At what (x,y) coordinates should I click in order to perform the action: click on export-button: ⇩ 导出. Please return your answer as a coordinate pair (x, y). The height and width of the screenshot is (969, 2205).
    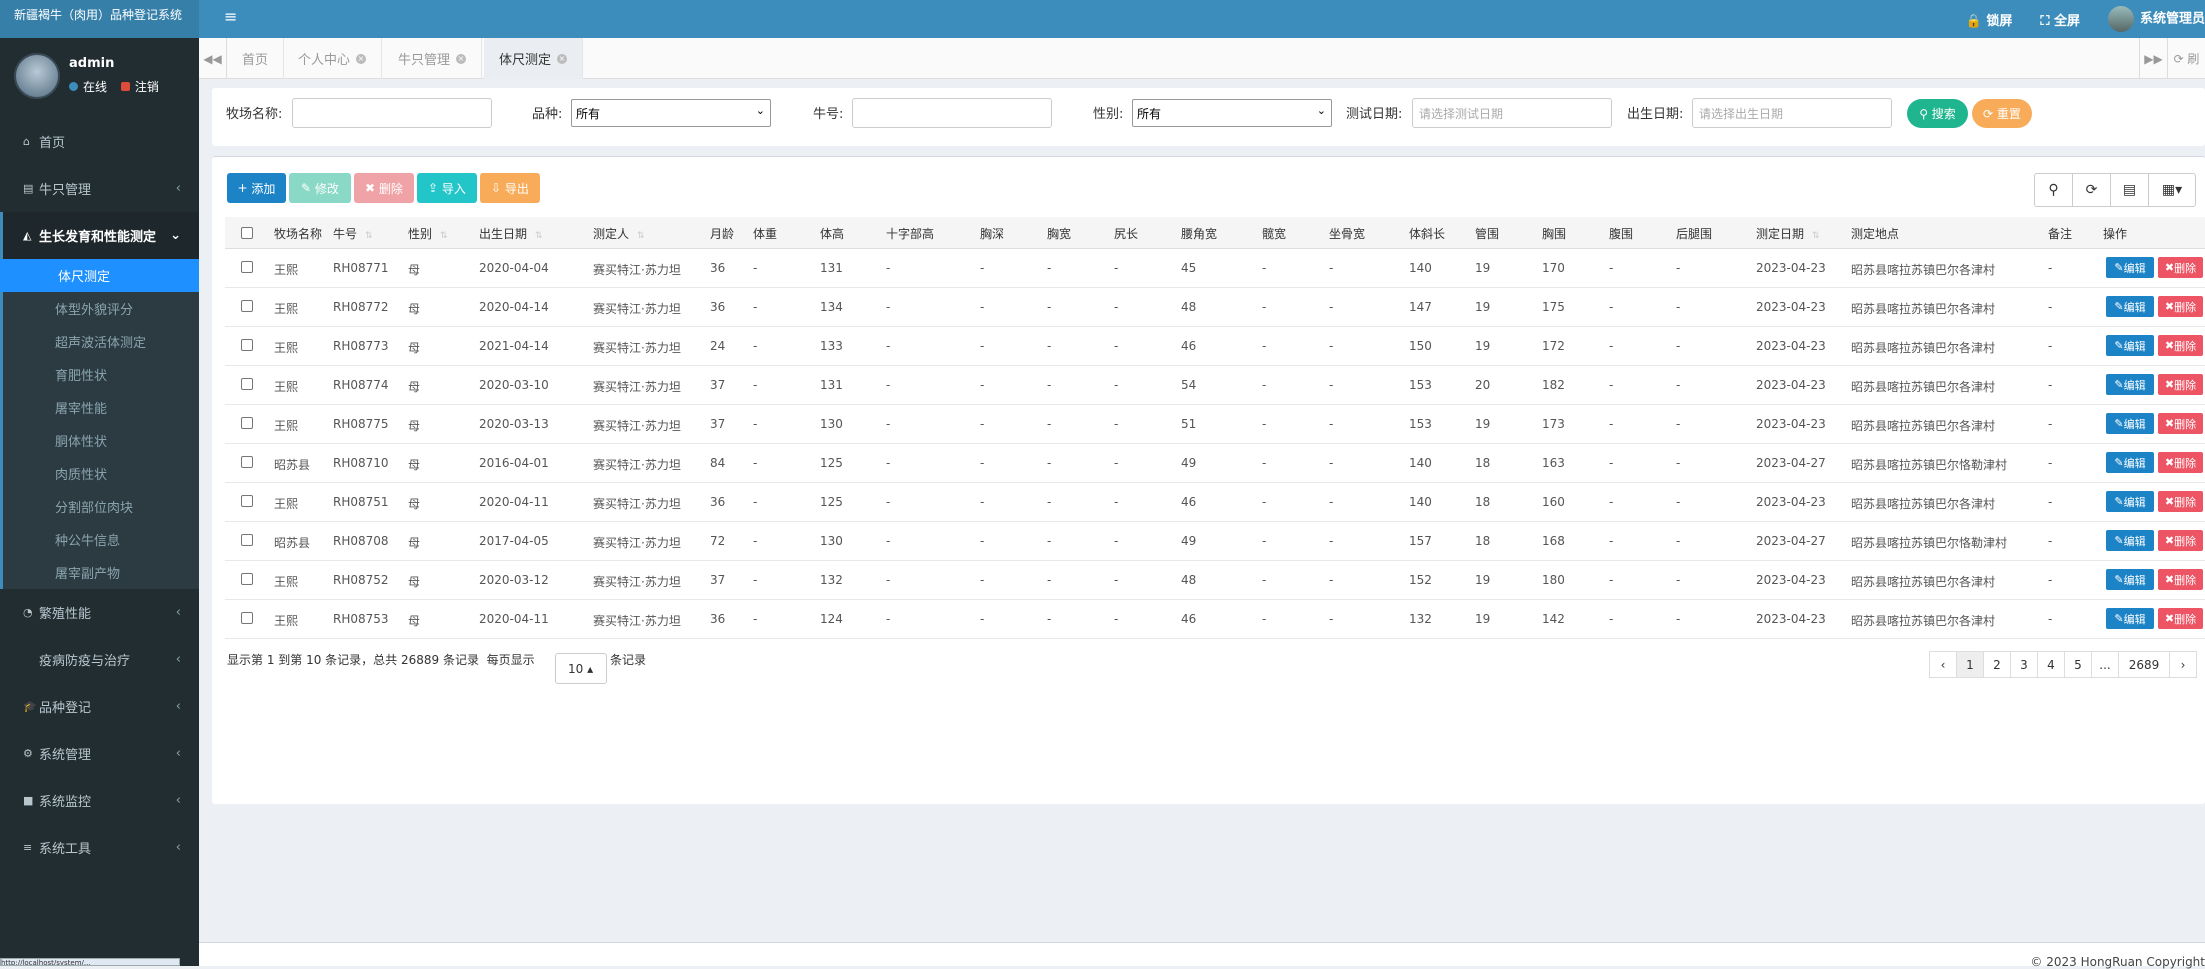
    Looking at the image, I should click on (510, 188).